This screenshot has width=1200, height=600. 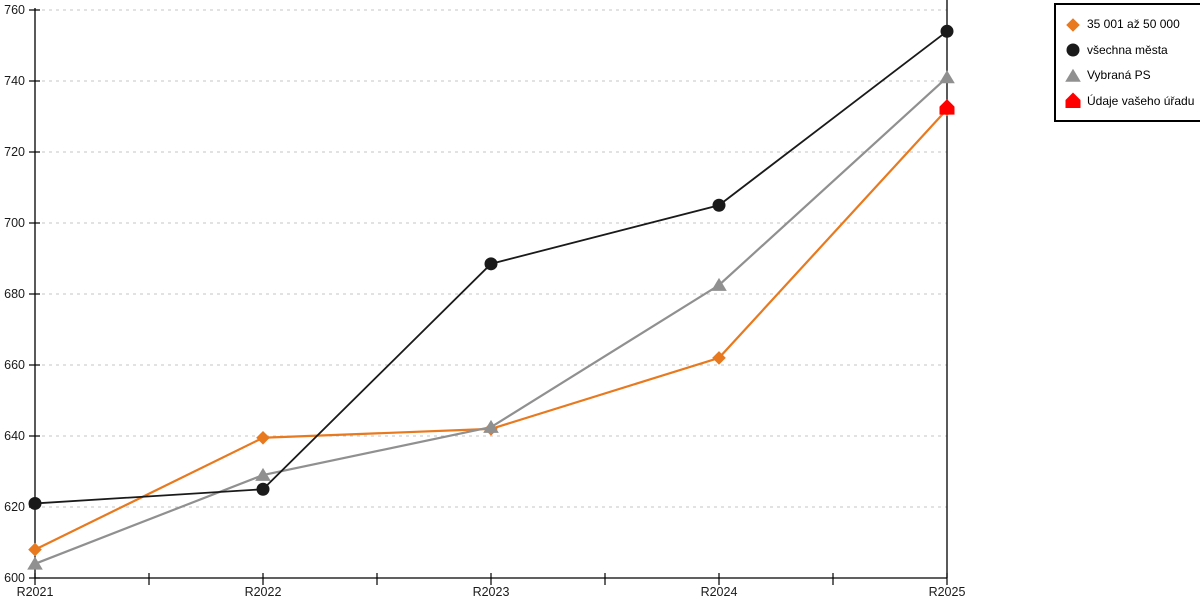 What do you see at coordinates (1141, 100) in the screenshot?
I see `legend-label: Údaje vašeho úřadu` at bounding box center [1141, 100].